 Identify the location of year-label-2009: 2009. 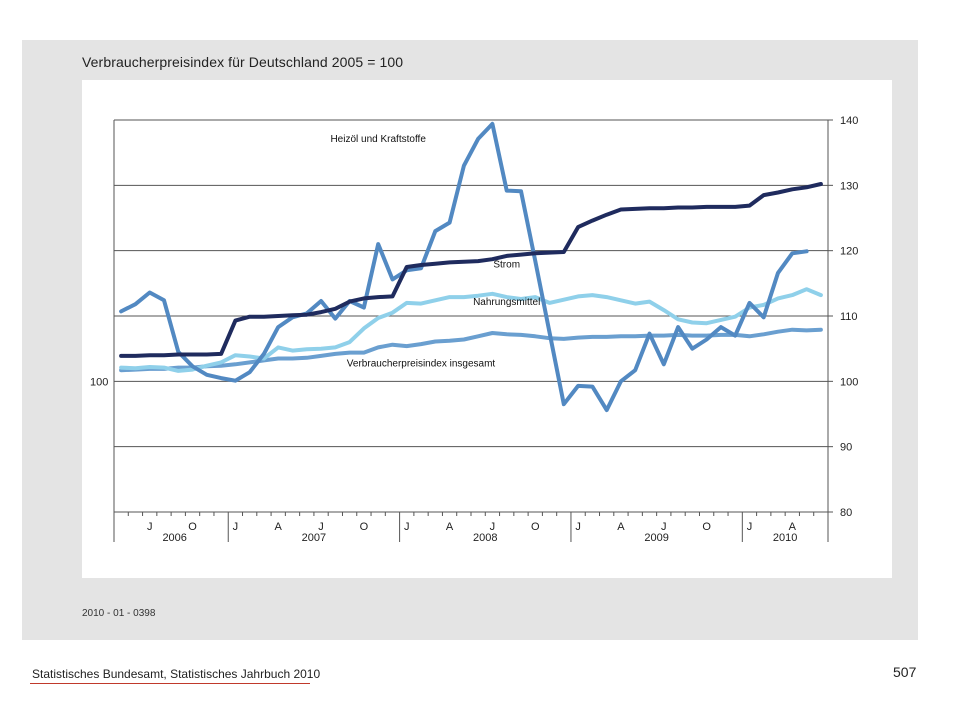
(656, 538).